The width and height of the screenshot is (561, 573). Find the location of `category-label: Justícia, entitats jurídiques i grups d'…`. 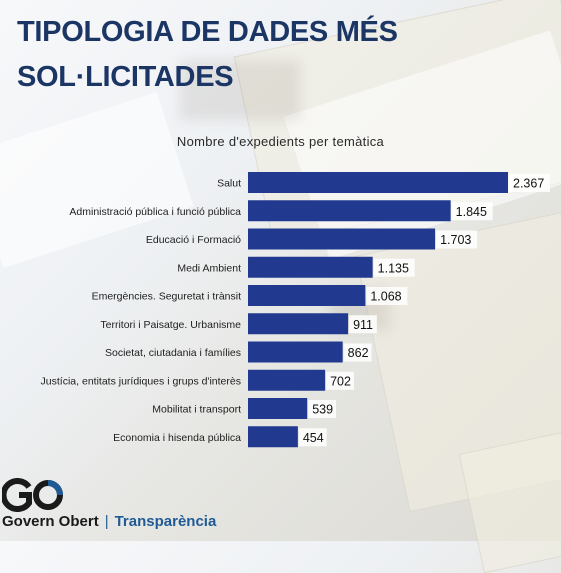

category-label: Justícia, entitats jurídiques i grups d'… is located at coordinates (141, 381).